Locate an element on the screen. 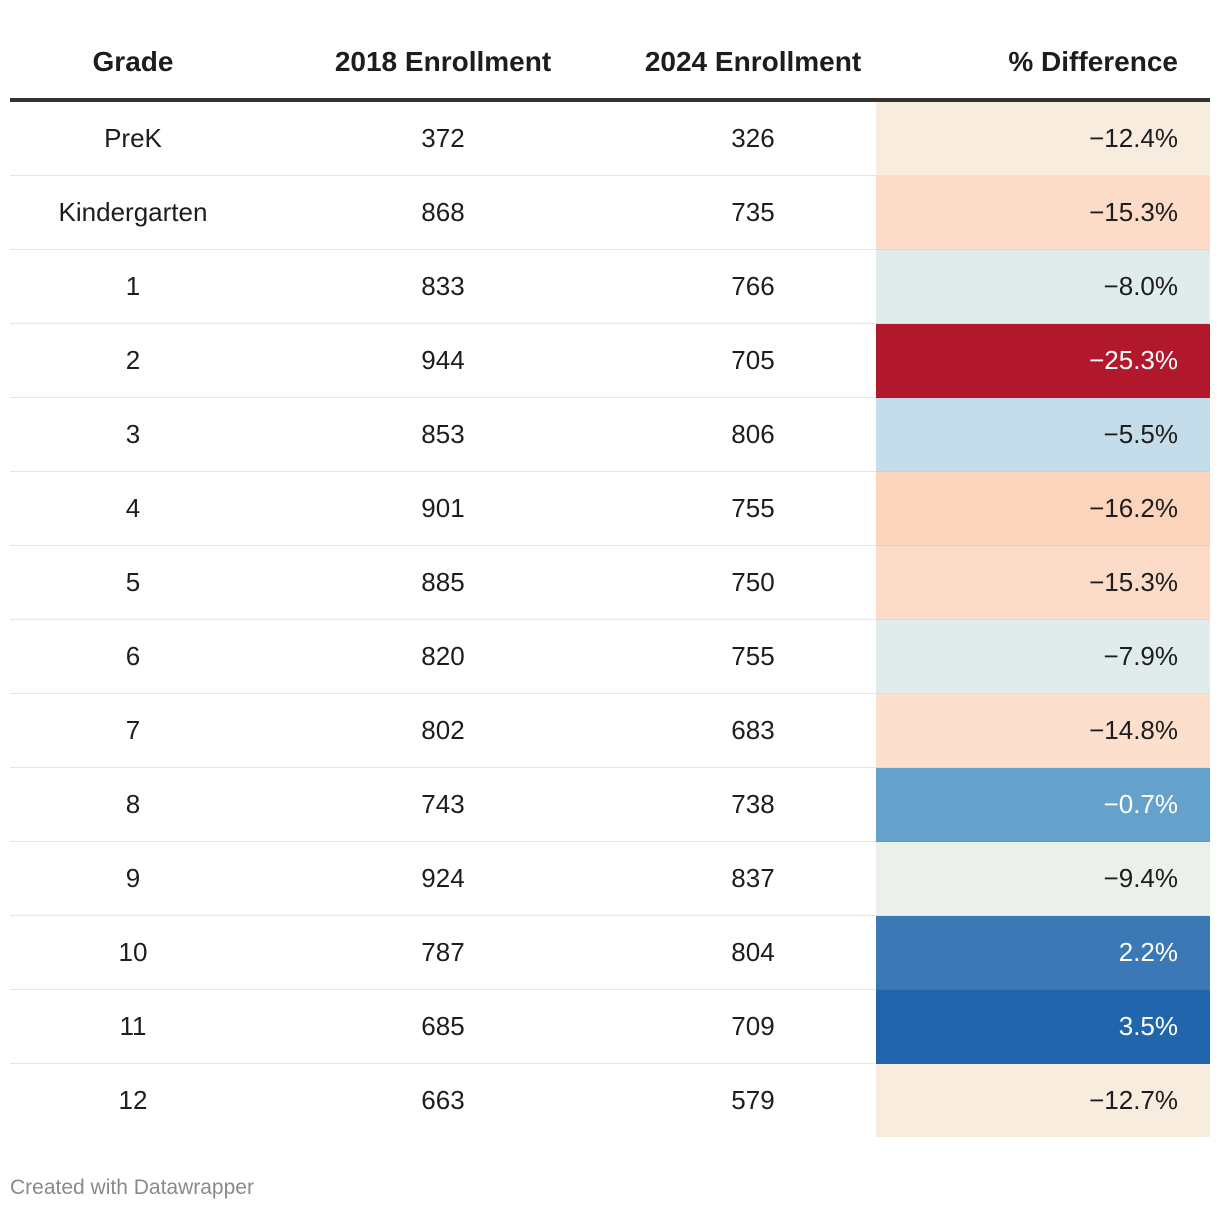 The height and width of the screenshot is (1212, 1220). datawrapper-credit: Created with Datawrapper is located at coordinates (132, 1187).